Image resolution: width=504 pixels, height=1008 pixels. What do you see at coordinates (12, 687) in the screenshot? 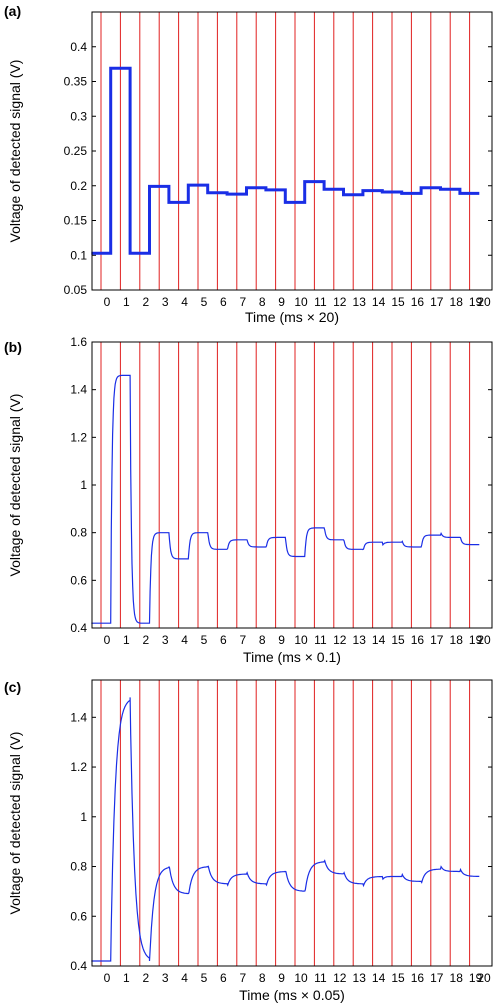
I see `panel-label: (c)` at bounding box center [12, 687].